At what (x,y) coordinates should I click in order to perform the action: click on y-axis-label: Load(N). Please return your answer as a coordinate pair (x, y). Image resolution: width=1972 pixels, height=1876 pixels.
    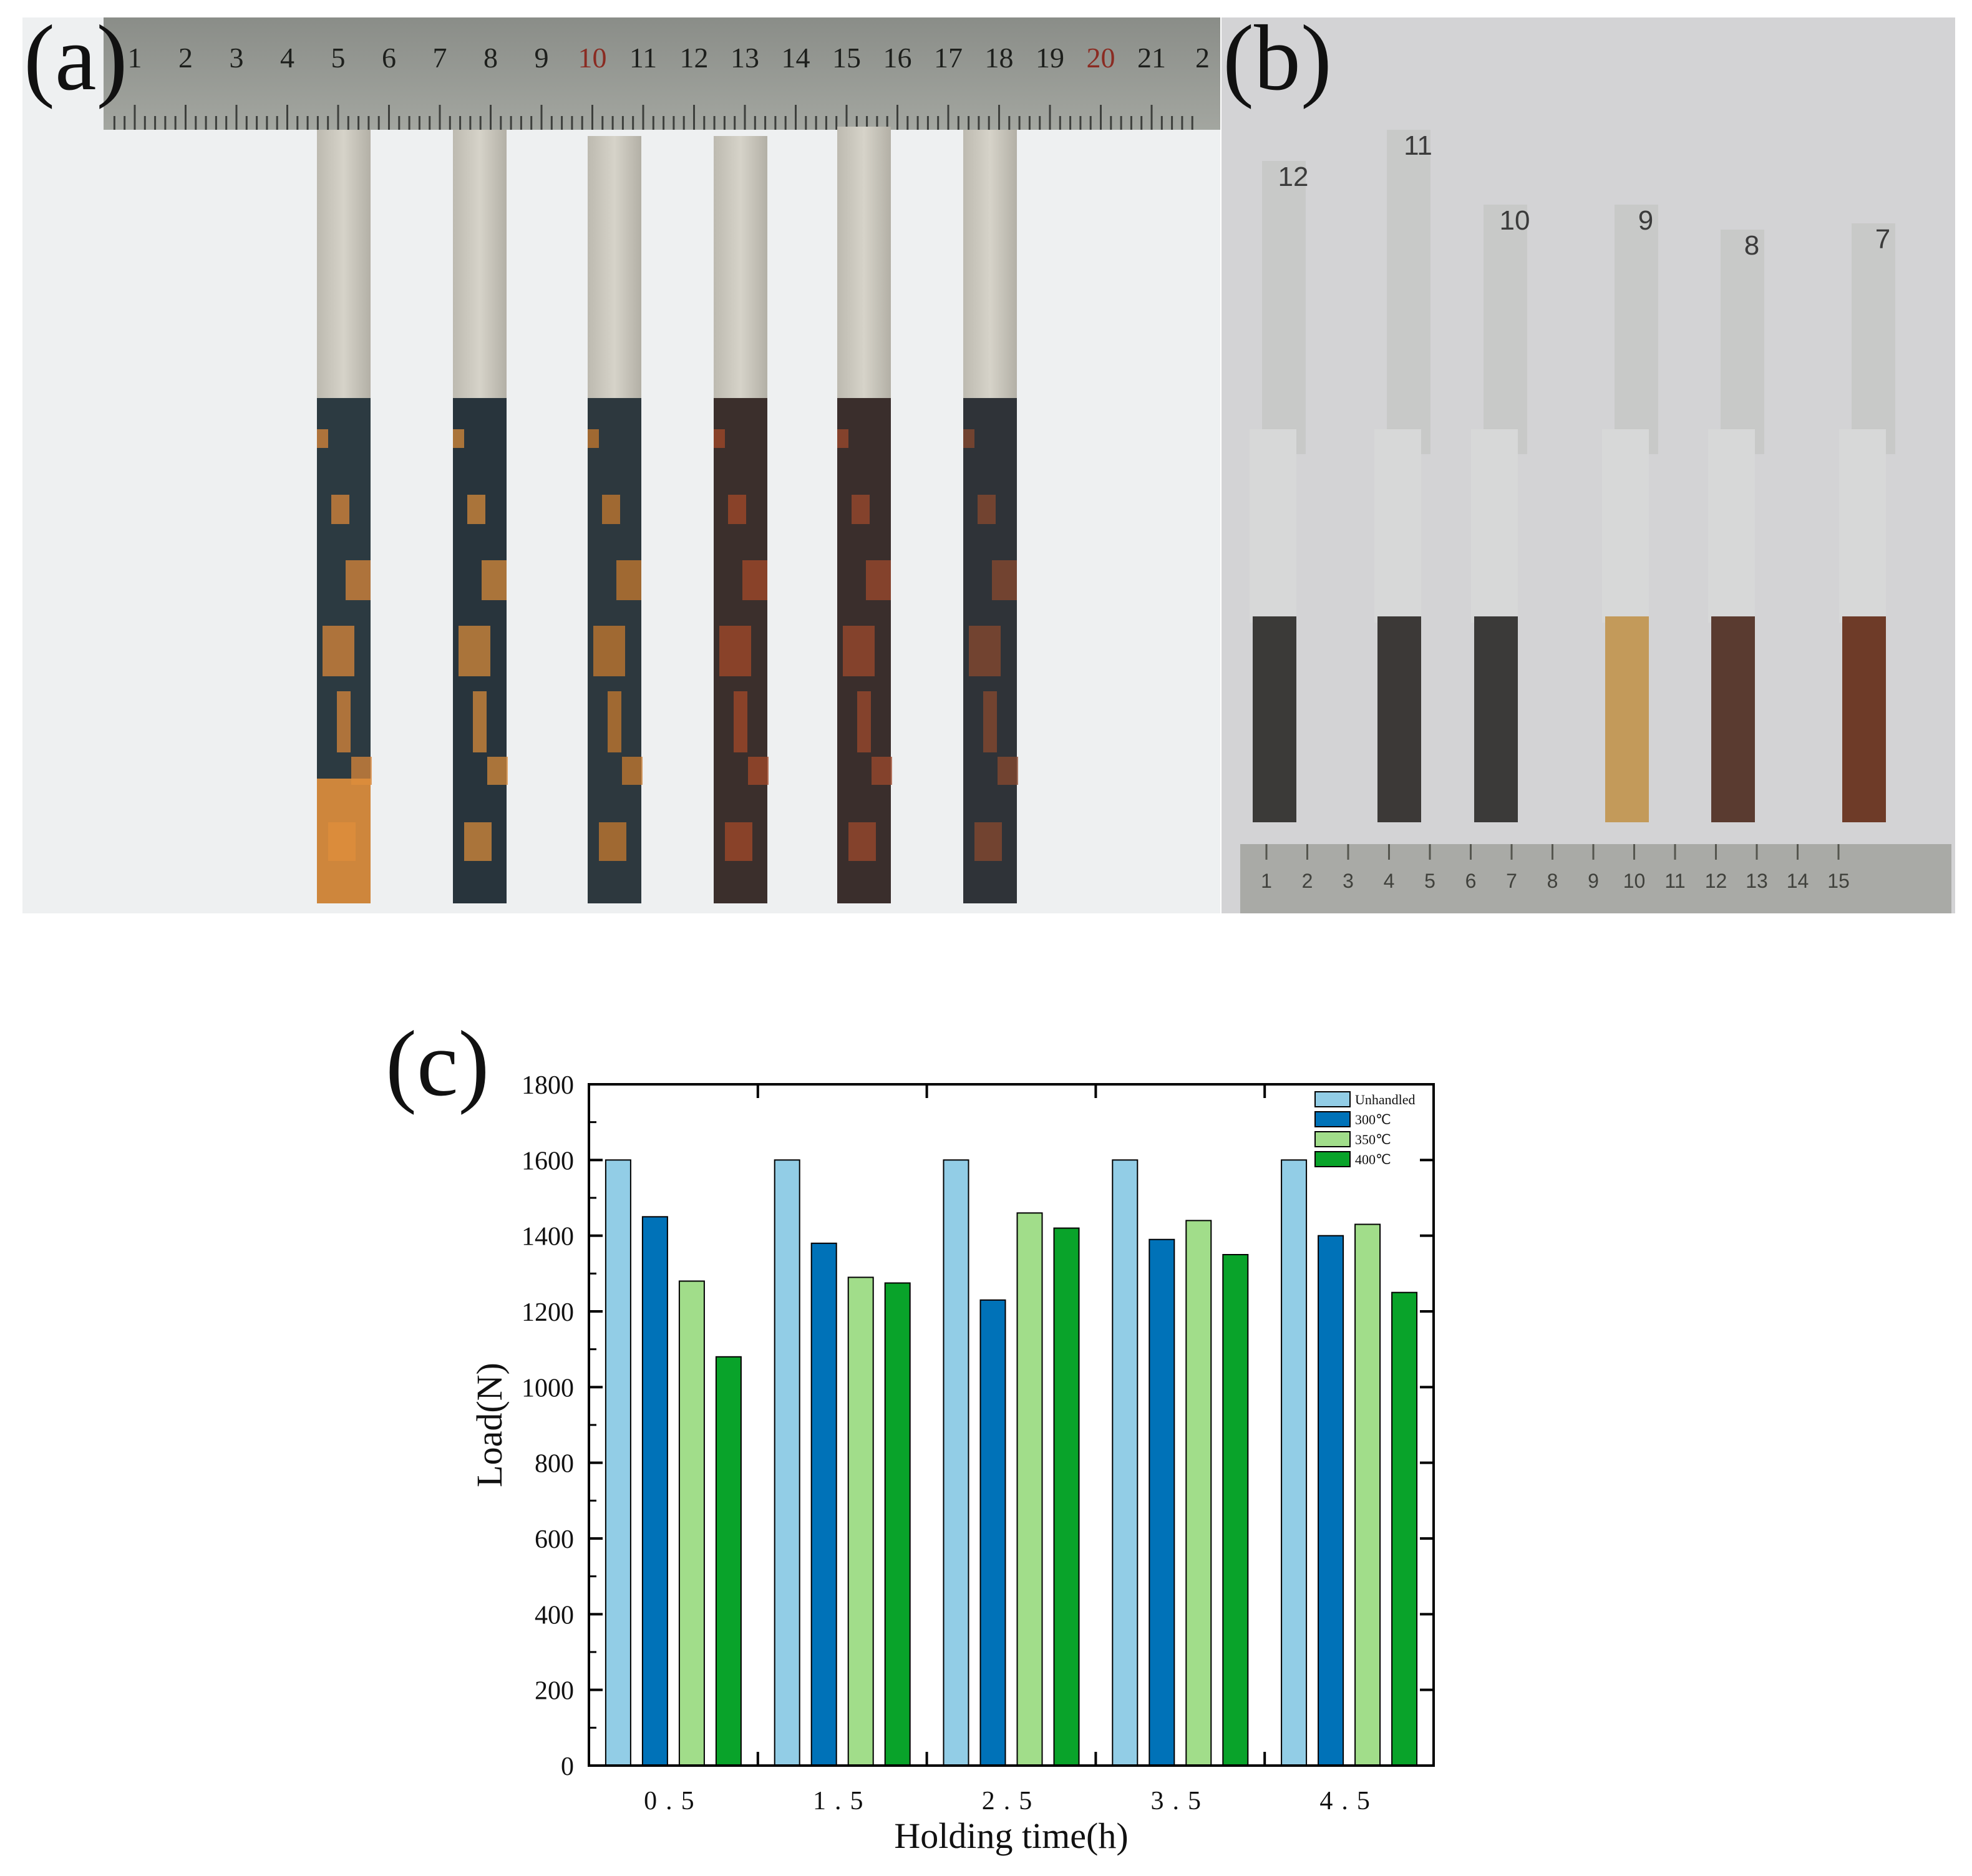
    Looking at the image, I should click on (489, 1425).